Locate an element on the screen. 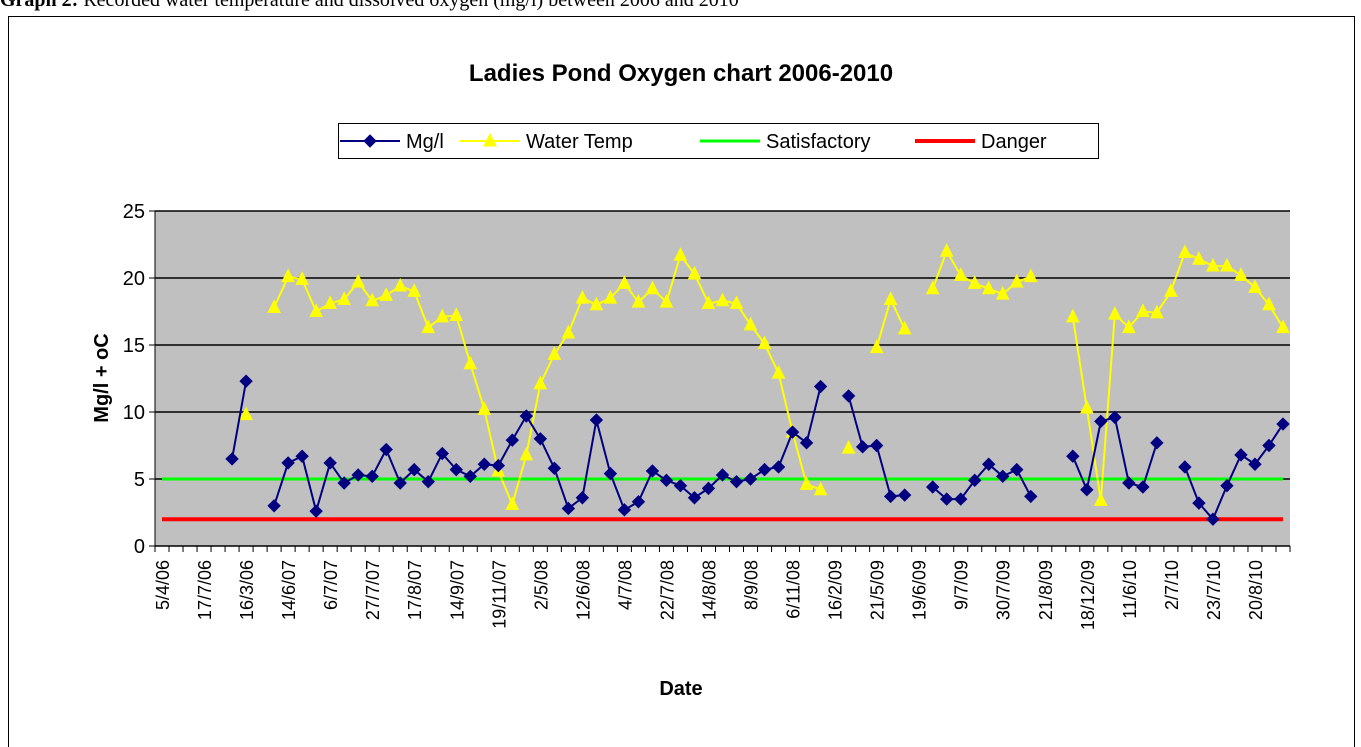 The image size is (1361, 747). y-tick-label: 5 is located at coordinates (139, 480).